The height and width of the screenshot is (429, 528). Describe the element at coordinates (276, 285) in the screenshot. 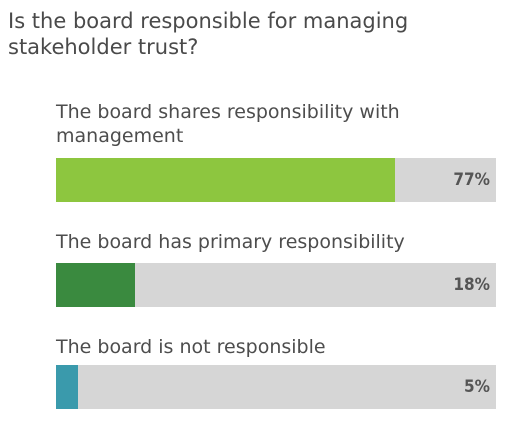

I see `bar-track: 18%` at that location.